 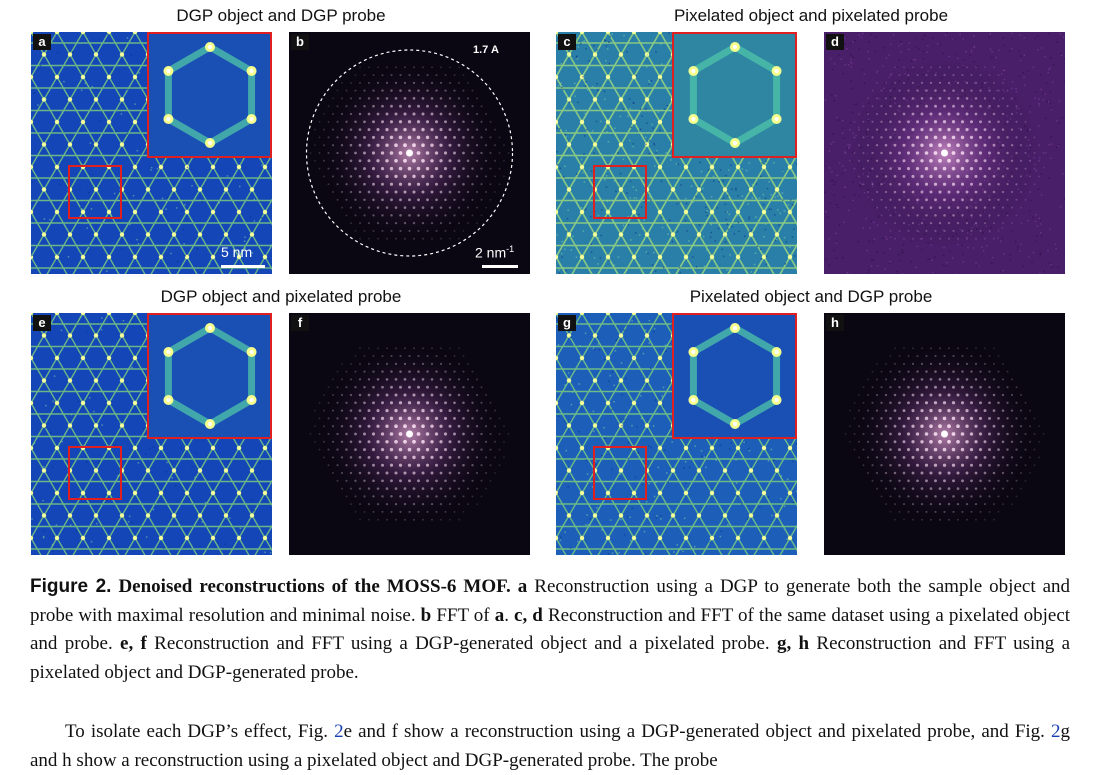 What do you see at coordinates (243, 266) in the screenshot?
I see `scale-bar` at bounding box center [243, 266].